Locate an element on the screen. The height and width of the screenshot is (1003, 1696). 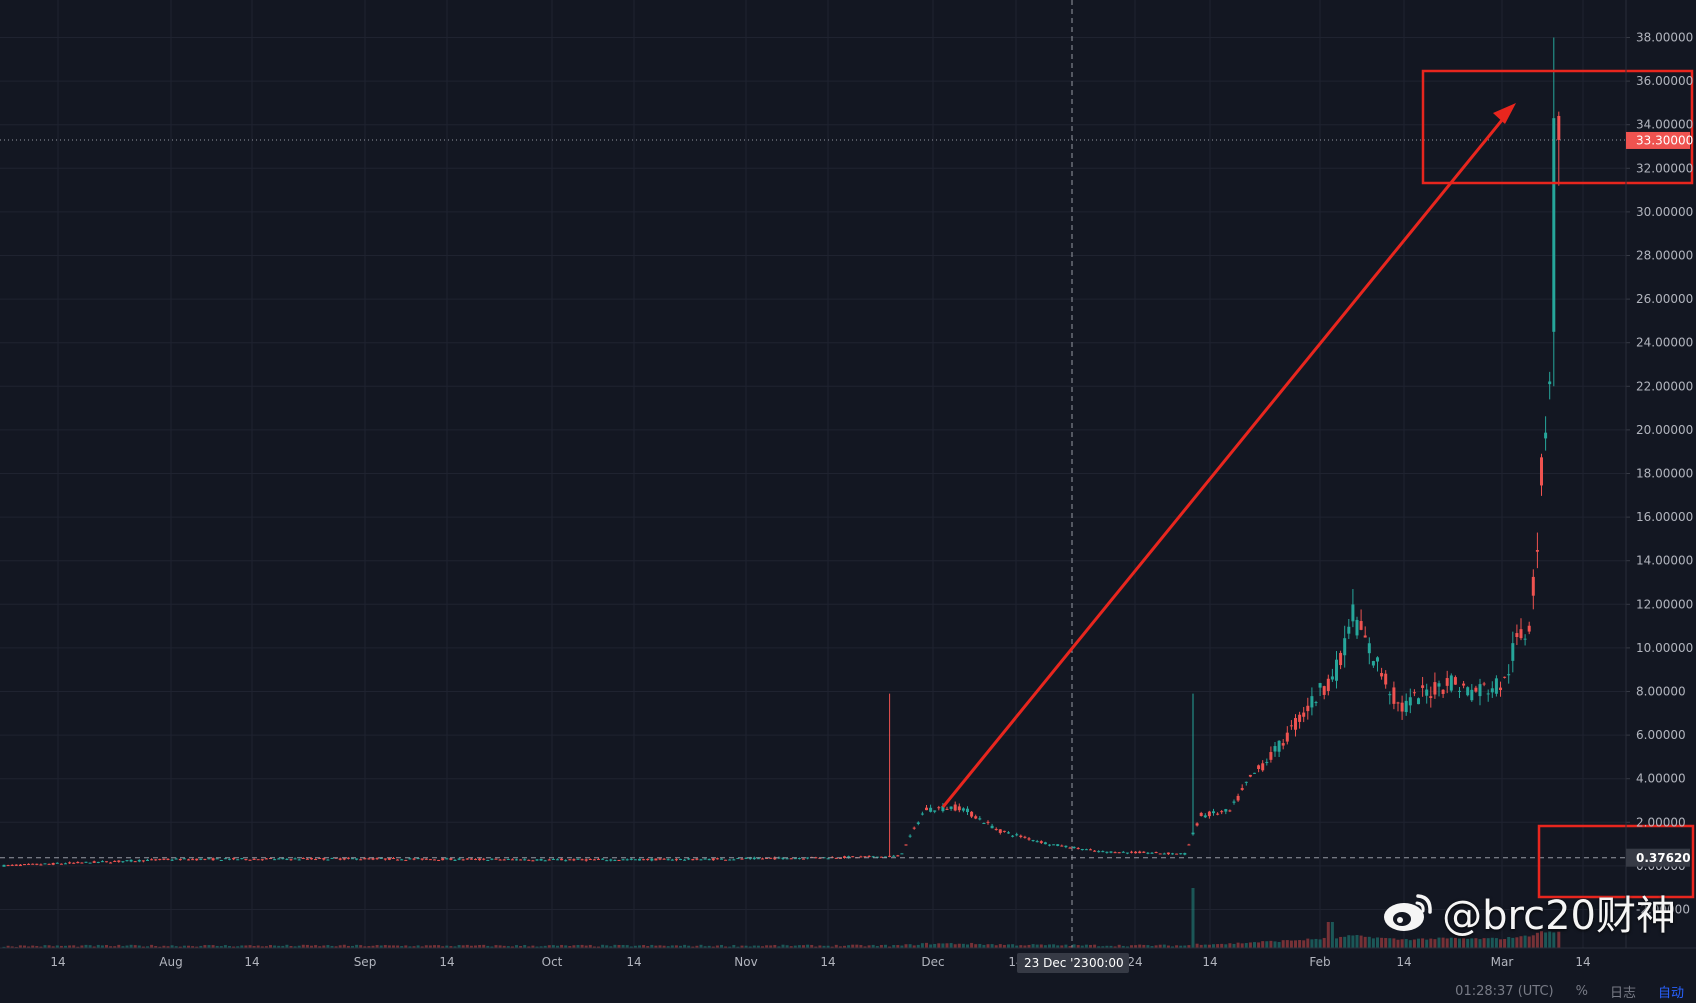
annotation-box-top is located at coordinates (1557, 127).